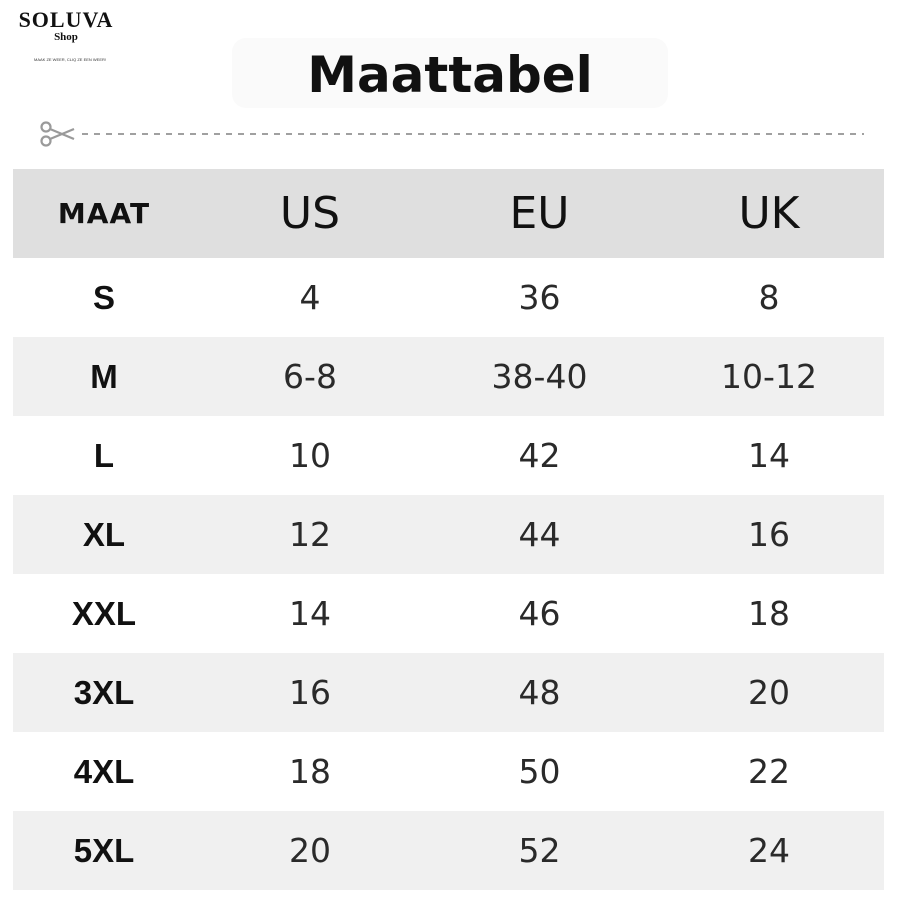  What do you see at coordinates (310, 455) in the screenshot?
I see `cell-us: 10` at bounding box center [310, 455].